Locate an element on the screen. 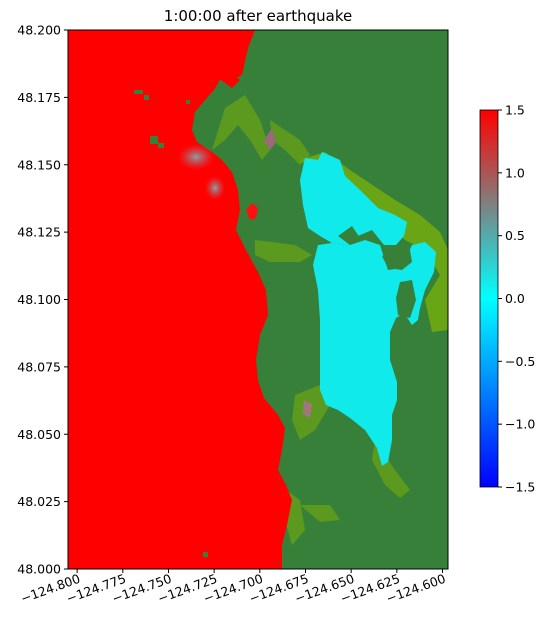  y-tick-label: 48.150 is located at coordinates (39, 164).